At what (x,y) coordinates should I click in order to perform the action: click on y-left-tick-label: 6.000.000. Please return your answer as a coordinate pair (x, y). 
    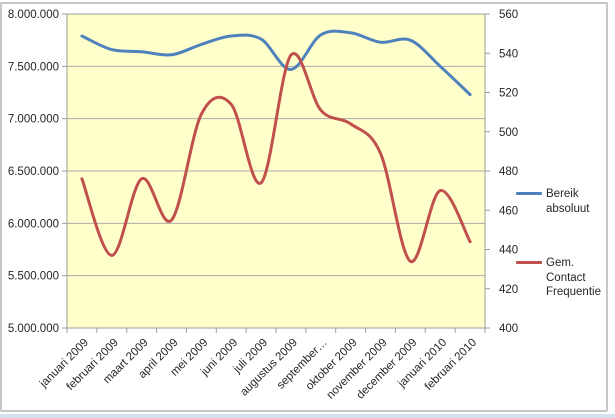
    Looking at the image, I should click on (33, 224).